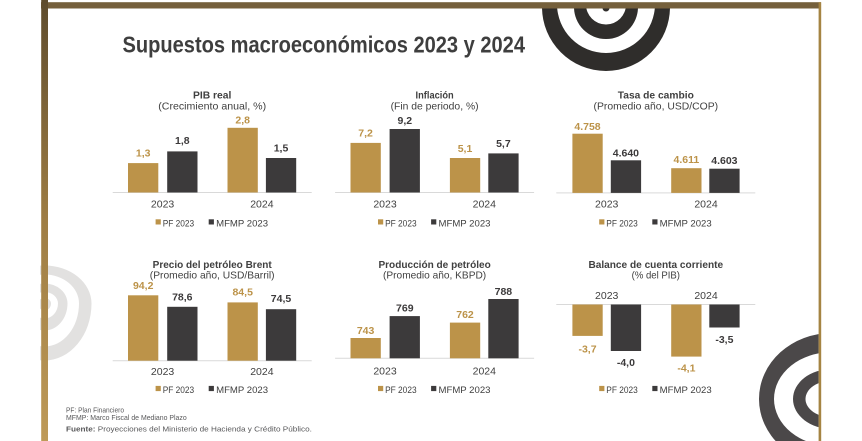 The width and height of the screenshot is (862, 441). I want to click on svg-text: 1,3, so click(143, 154).